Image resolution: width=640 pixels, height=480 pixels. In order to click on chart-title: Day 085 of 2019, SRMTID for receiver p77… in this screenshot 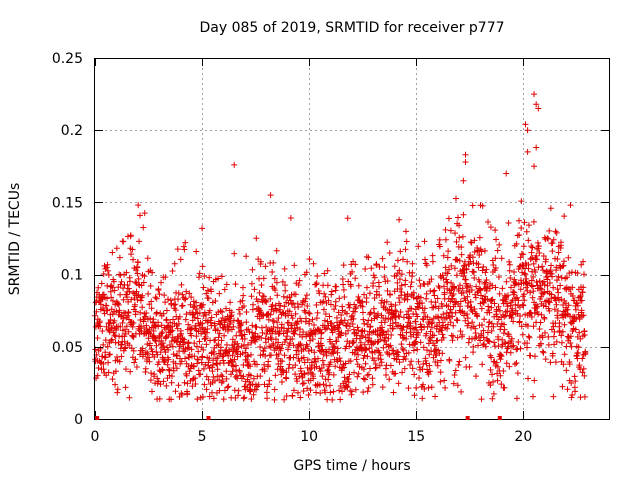, I will do `click(351, 28)`.